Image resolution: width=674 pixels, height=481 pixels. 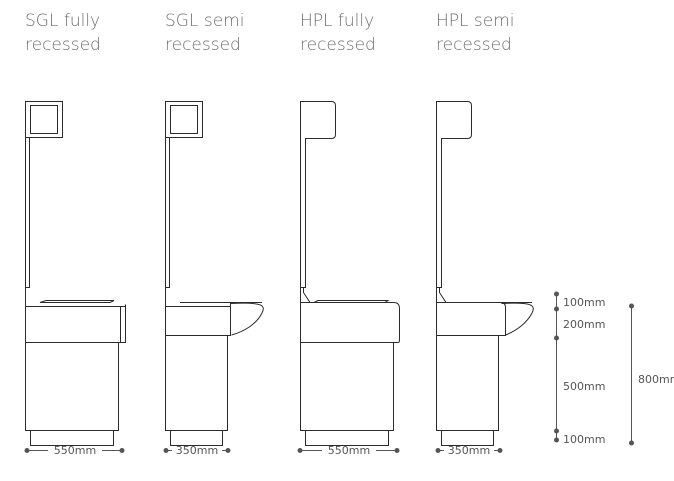 What do you see at coordinates (350, 273) in the screenshot?
I see `unit-hpl-fully-recessed` at bounding box center [350, 273].